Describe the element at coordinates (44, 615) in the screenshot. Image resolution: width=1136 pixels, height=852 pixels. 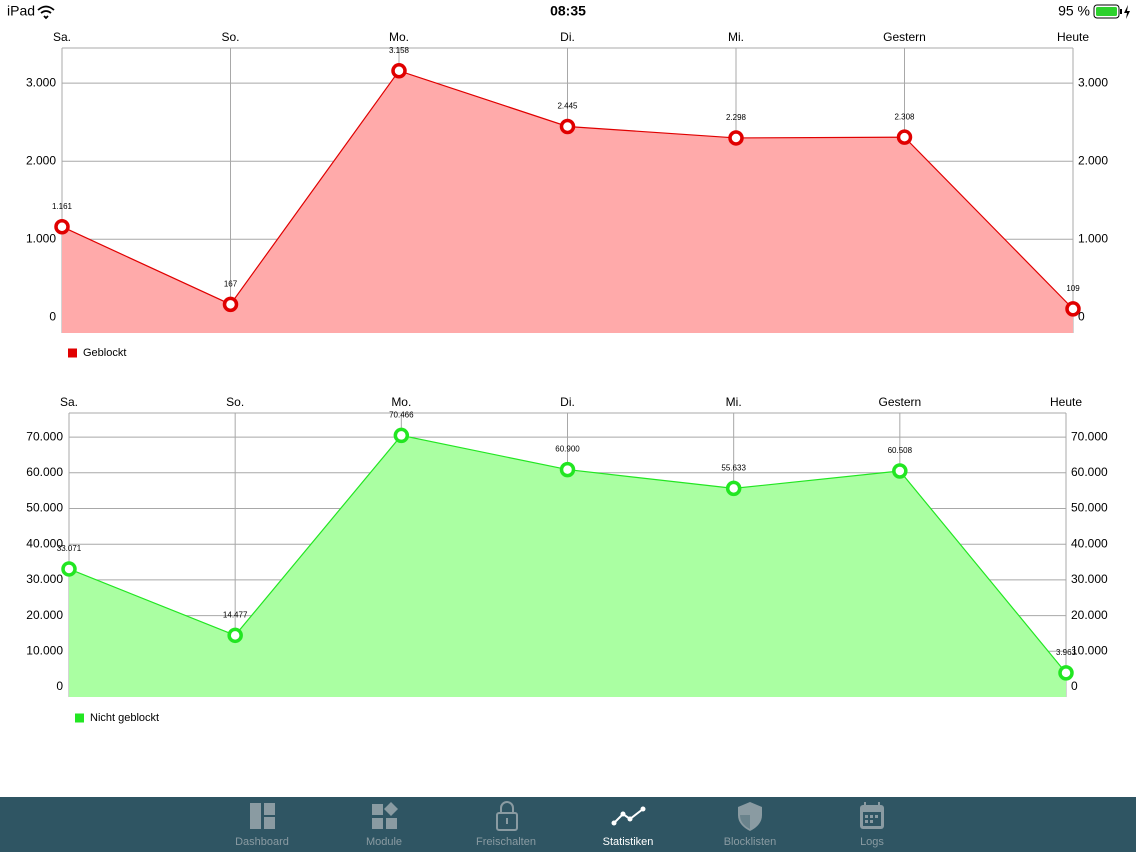
I see `y-tick-label: 20.000` at that location.